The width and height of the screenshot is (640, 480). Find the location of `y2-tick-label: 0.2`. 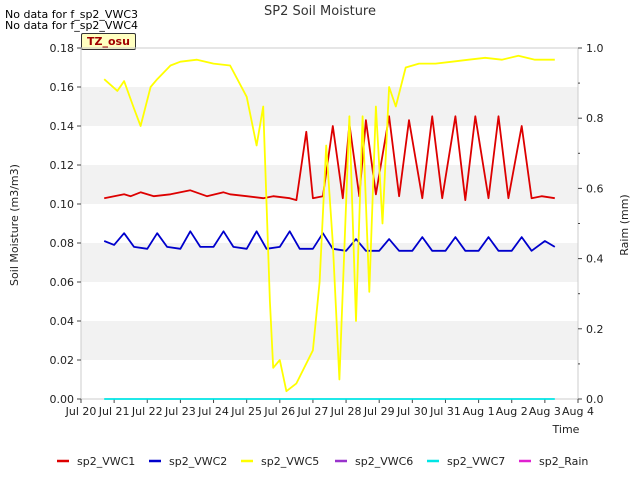

y2-tick-label: 0.2 is located at coordinates (595, 329).